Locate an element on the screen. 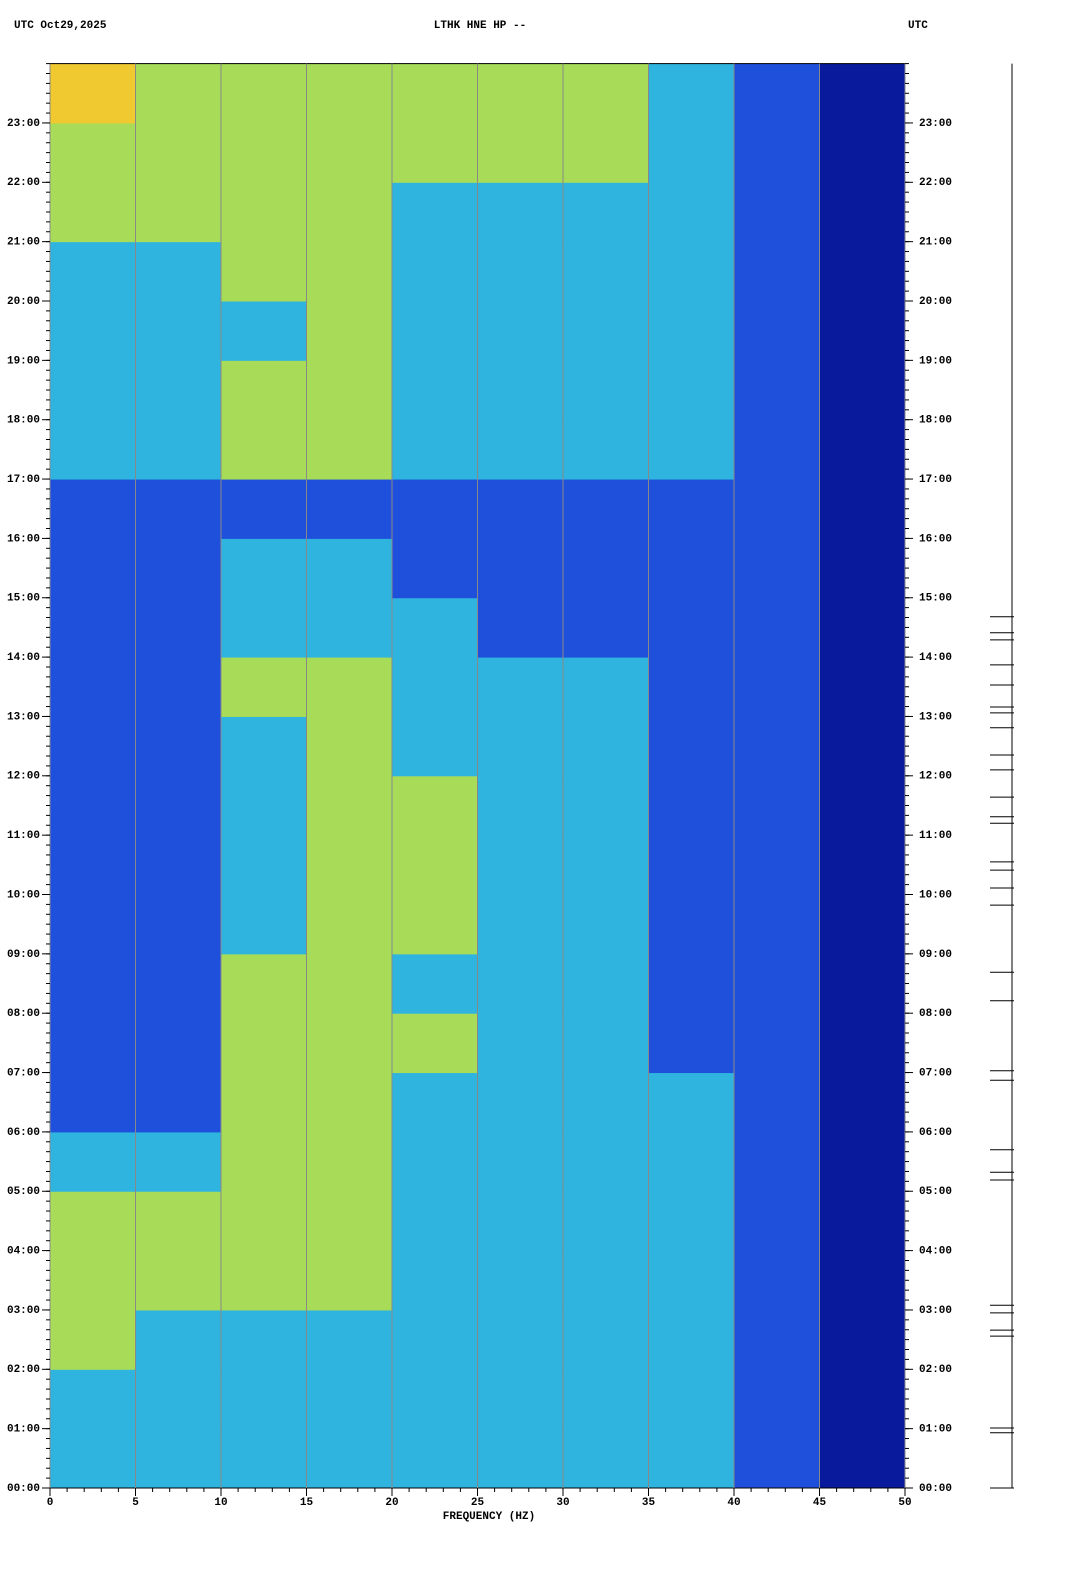  x-tick-label: 5 is located at coordinates (135, 1503).